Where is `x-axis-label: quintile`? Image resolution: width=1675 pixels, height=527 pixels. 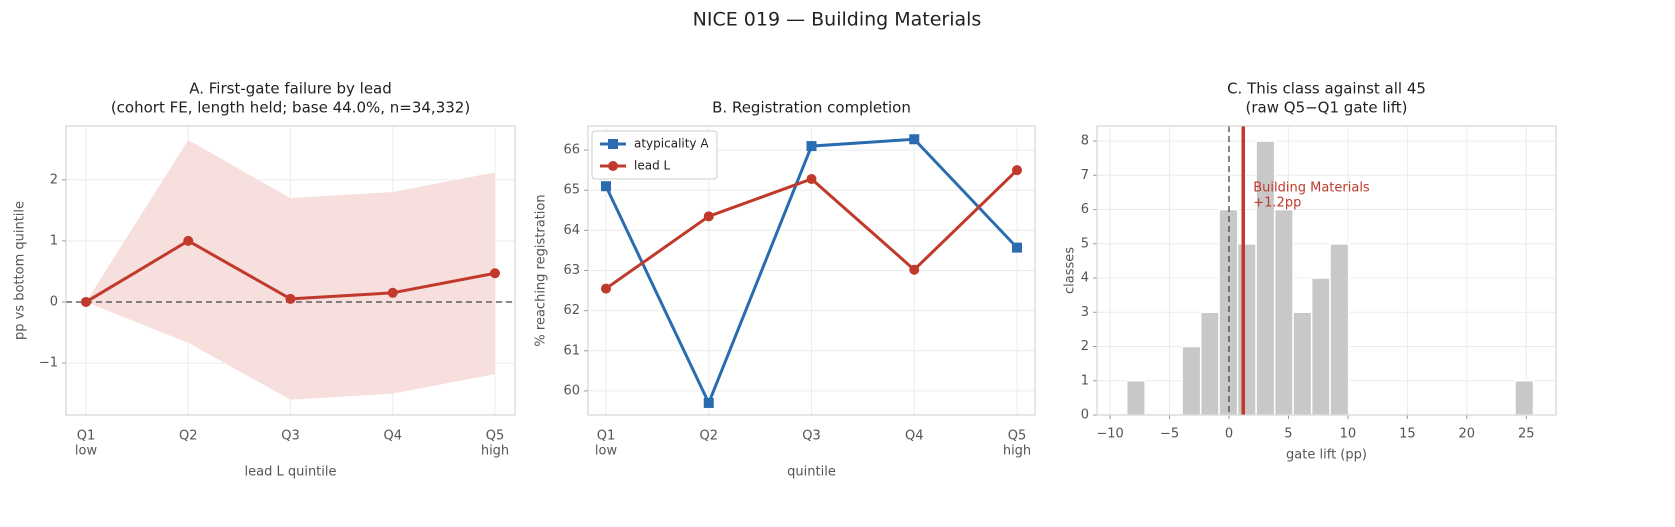 x-axis-label: quintile is located at coordinates (811, 472).